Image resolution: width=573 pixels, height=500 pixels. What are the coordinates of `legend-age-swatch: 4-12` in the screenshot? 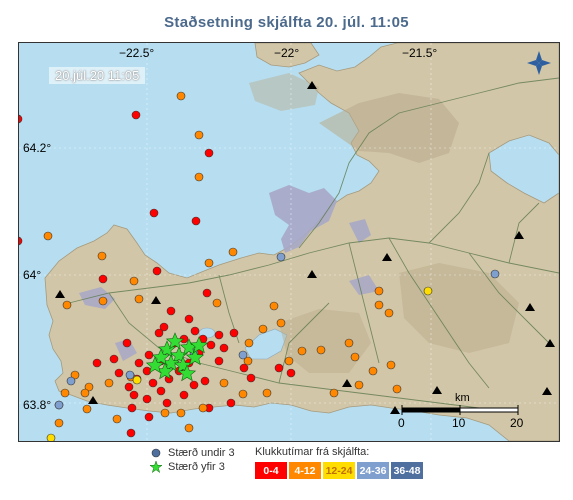 It's located at (305, 470).